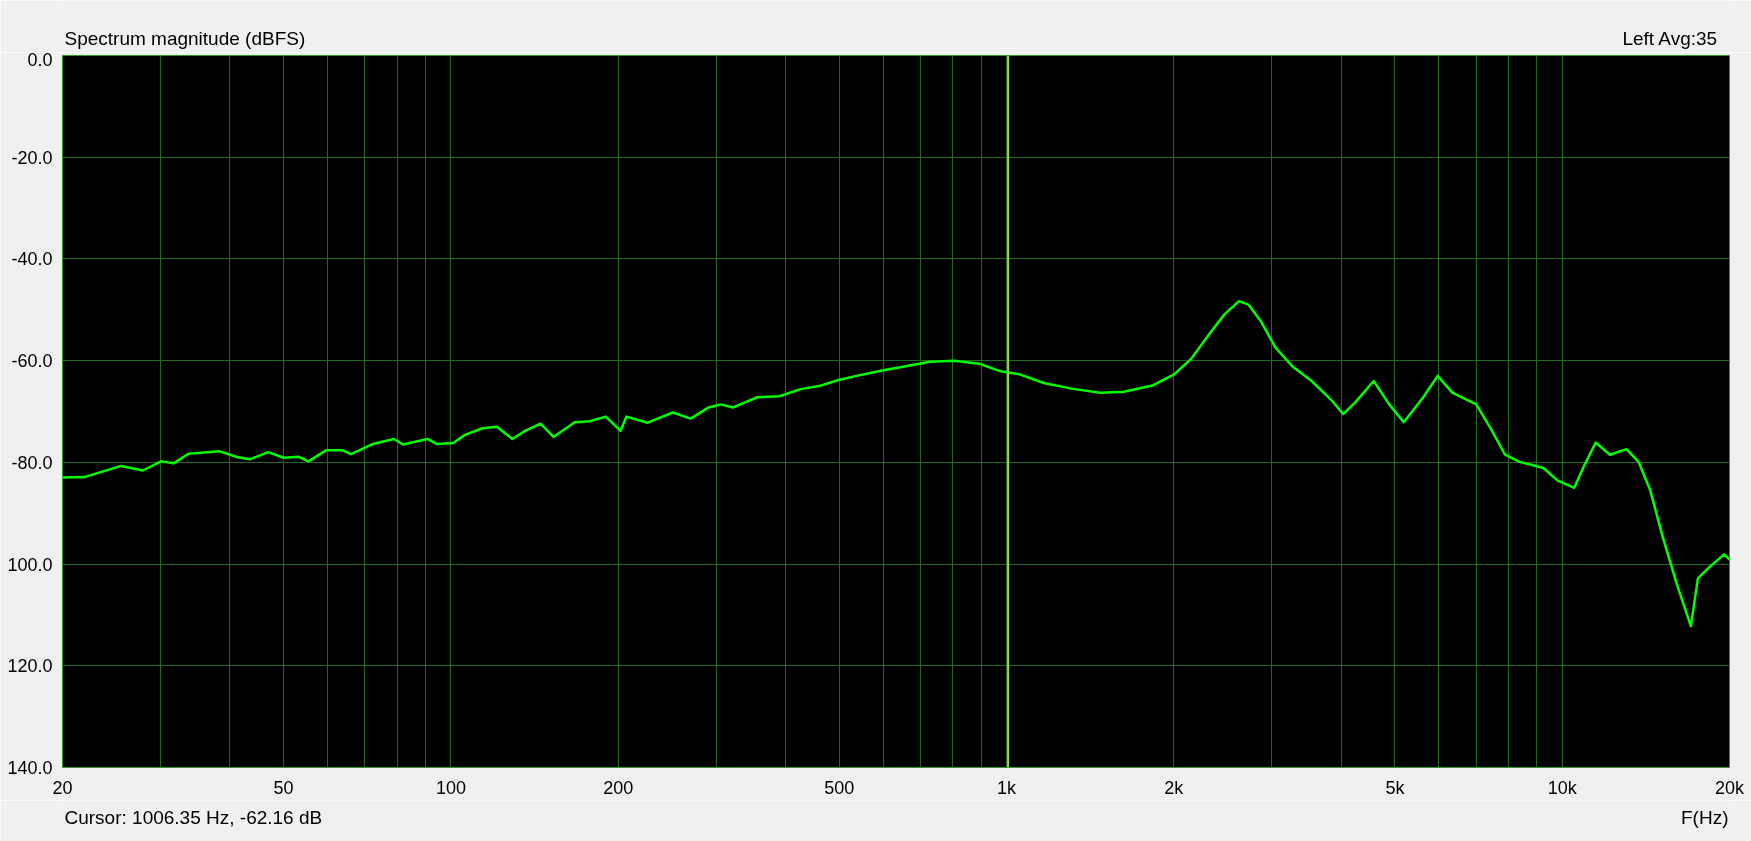 The width and height of the screenshot is (1751, 841). What do you see at coordinates (1174, 787) in the screenshot?
I see `x-tick-label: 2k` at bounding box center [1174, 787].